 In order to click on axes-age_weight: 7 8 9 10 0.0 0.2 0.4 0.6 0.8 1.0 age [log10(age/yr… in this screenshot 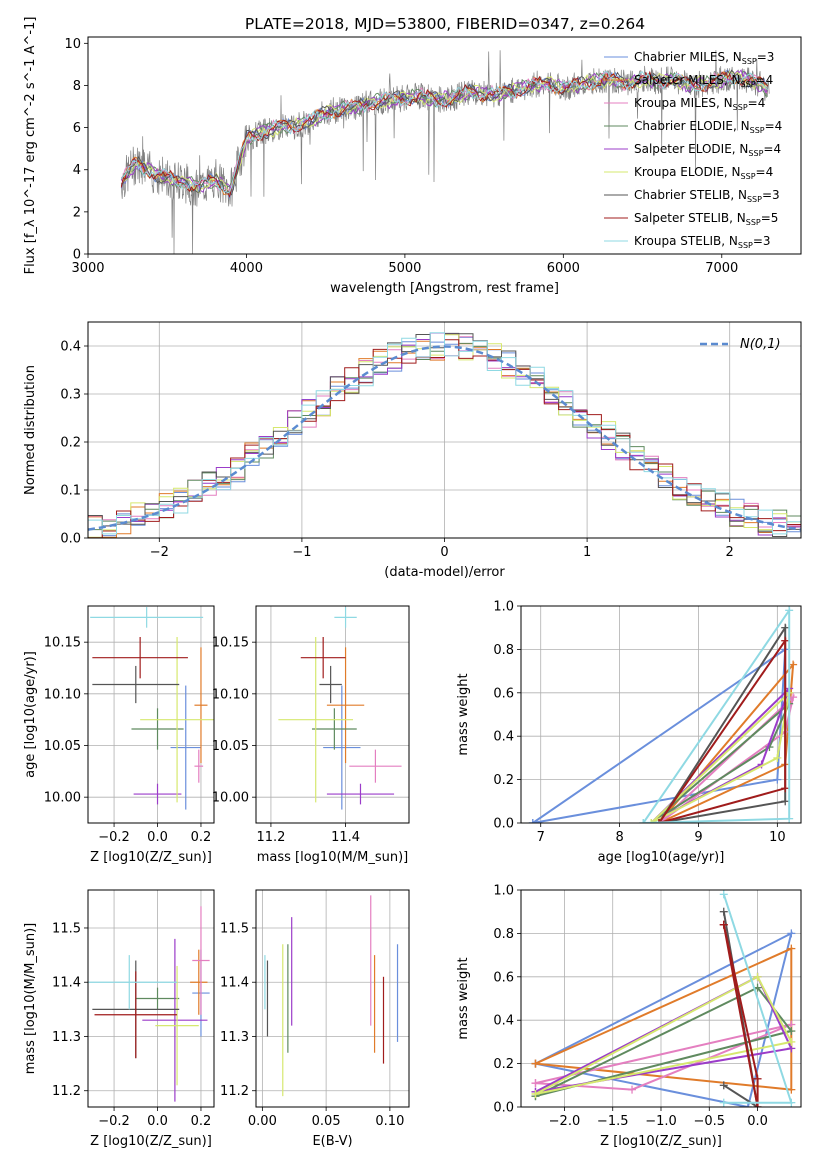, I will do `click(629, 732)`.